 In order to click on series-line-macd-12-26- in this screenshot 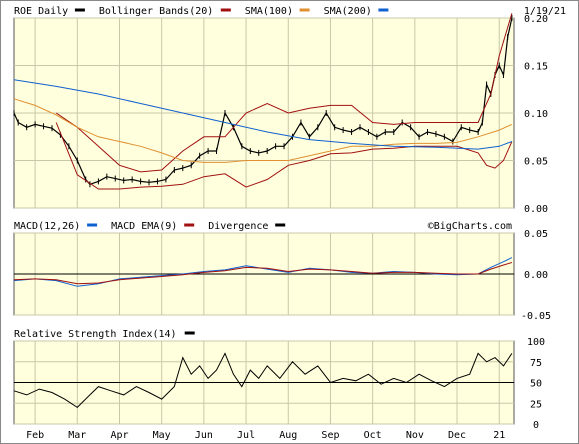, I will do `click(263, 272)`.